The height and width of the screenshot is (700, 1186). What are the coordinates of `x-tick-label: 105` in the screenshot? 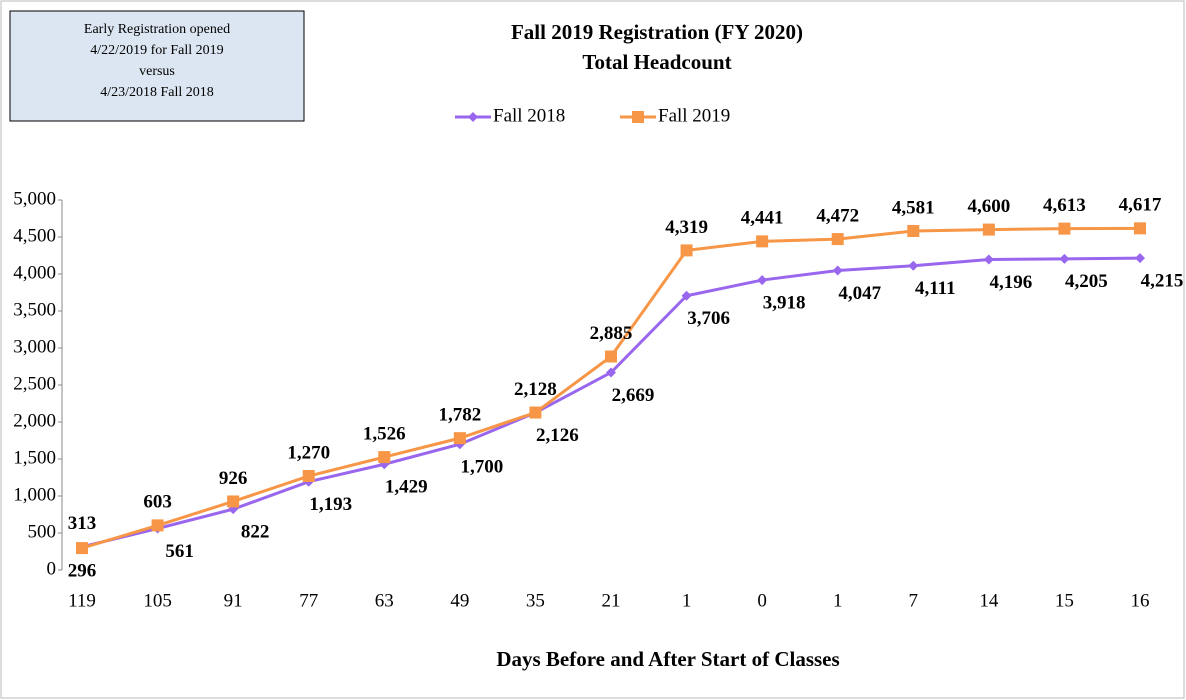 It's located at (157, 600).